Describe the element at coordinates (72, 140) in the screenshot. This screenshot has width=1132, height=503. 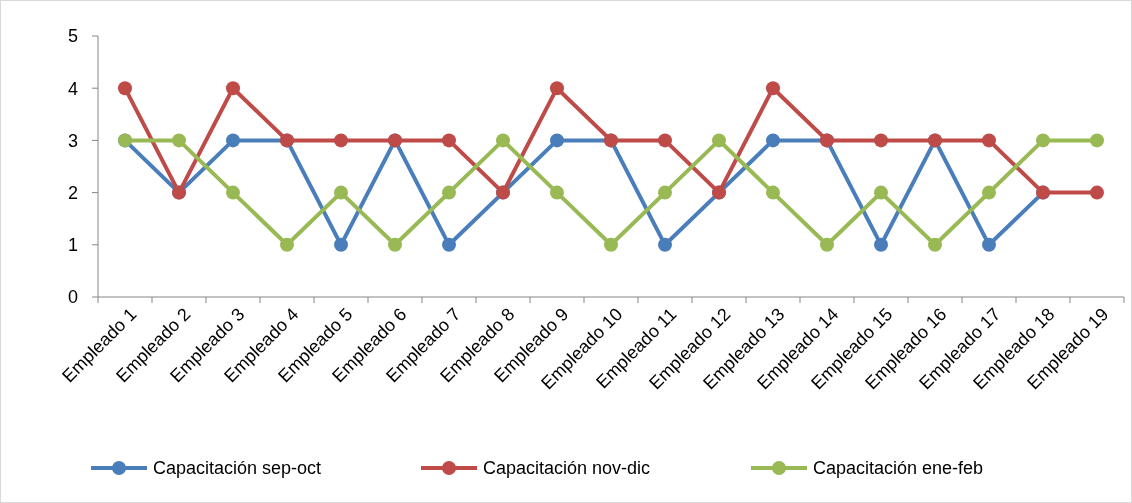
I see `y-tick-label: 3` at that location.